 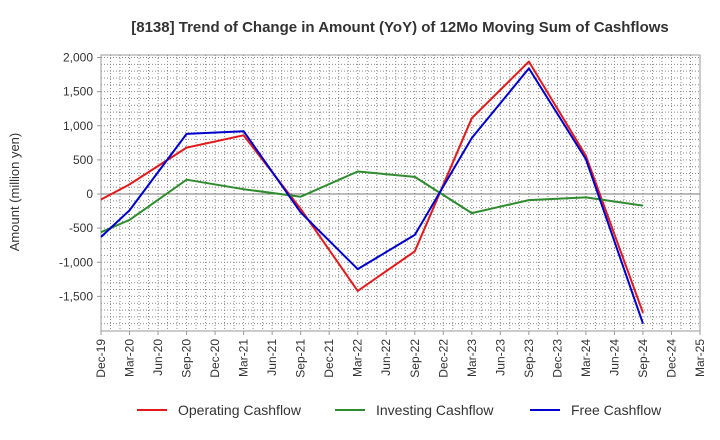 I want to click on x-tick-label: Mar-20, so click(x=130, y=358).